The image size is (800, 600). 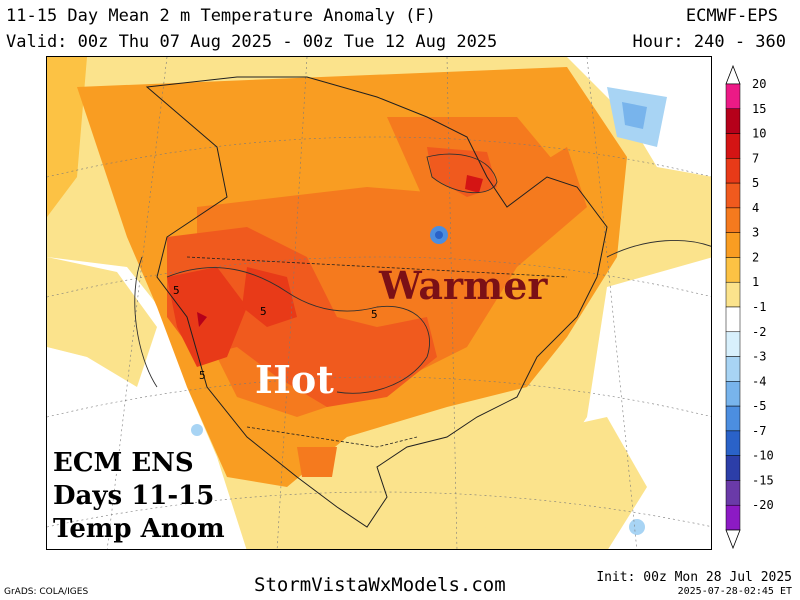 What do you see at coordinates (755, 158) in the screenshot?
I see `color-scale-label: 7` at bounding box center [755, 158].